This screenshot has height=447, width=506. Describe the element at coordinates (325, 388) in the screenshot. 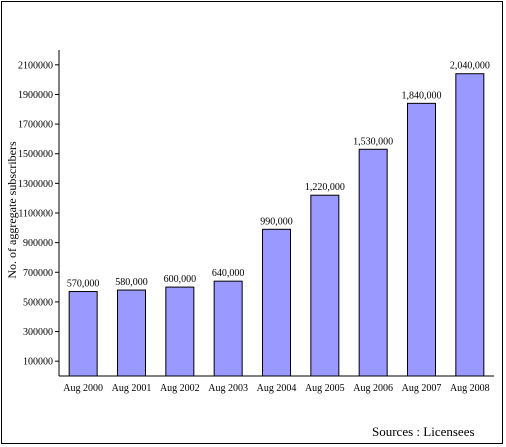

I see `x-tick-label: Aug 2005` at that location.